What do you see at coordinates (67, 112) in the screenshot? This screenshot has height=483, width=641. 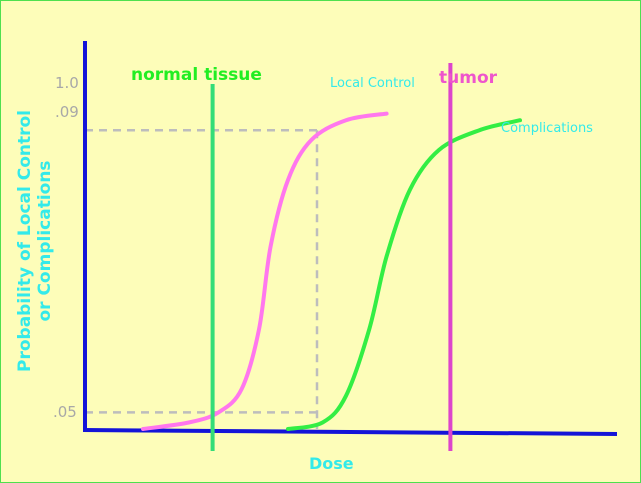 I see `y-tick-label-2: .09` at bounding box center [67, 112].